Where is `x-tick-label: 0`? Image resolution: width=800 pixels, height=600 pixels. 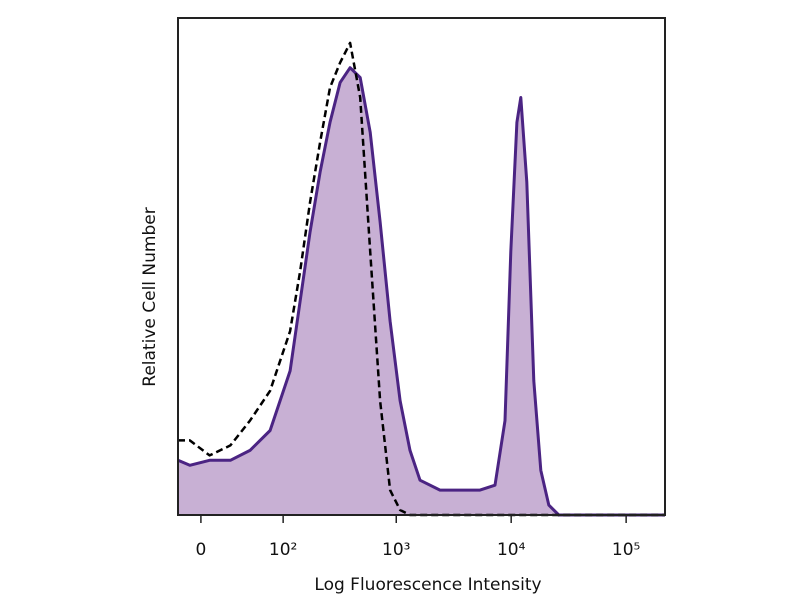
x-tick-label: 0 is located at coordinates (200, 550).